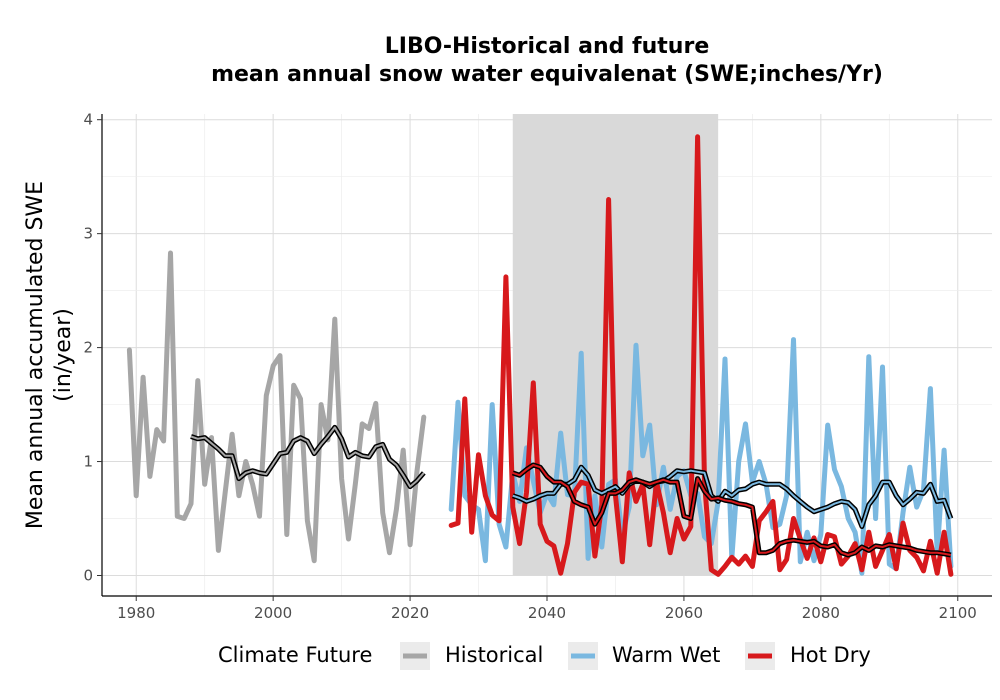  What do you see at coordinates (88, 348) in the screenshot?
I see `y-tick-label: 2` at bounding box center [88, 348].